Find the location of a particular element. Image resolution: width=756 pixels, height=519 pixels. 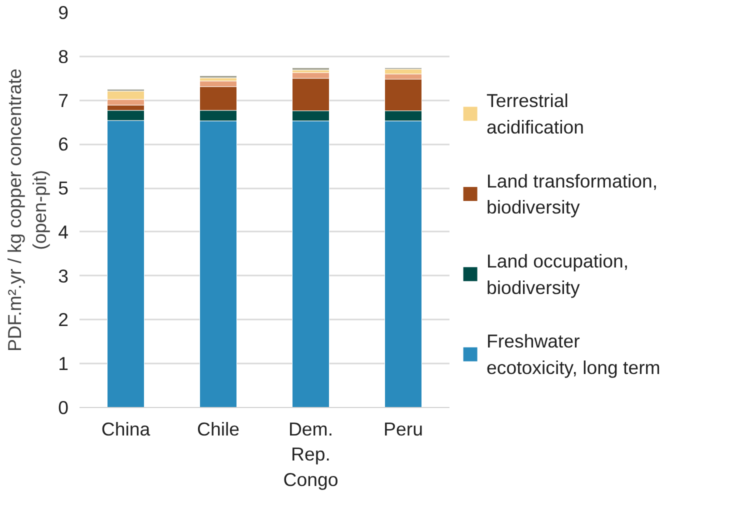

y-tick-label: 1 is located at coordinates (63, 363).